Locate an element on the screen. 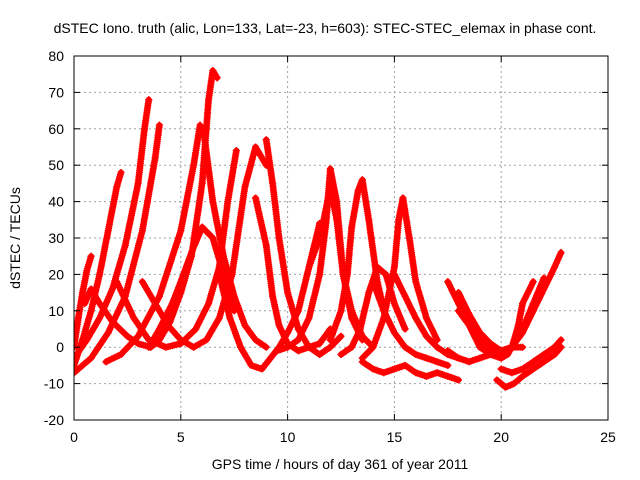 The image size is (640, 480). y-tick-label: 0 is located at coordinates (60, 347).